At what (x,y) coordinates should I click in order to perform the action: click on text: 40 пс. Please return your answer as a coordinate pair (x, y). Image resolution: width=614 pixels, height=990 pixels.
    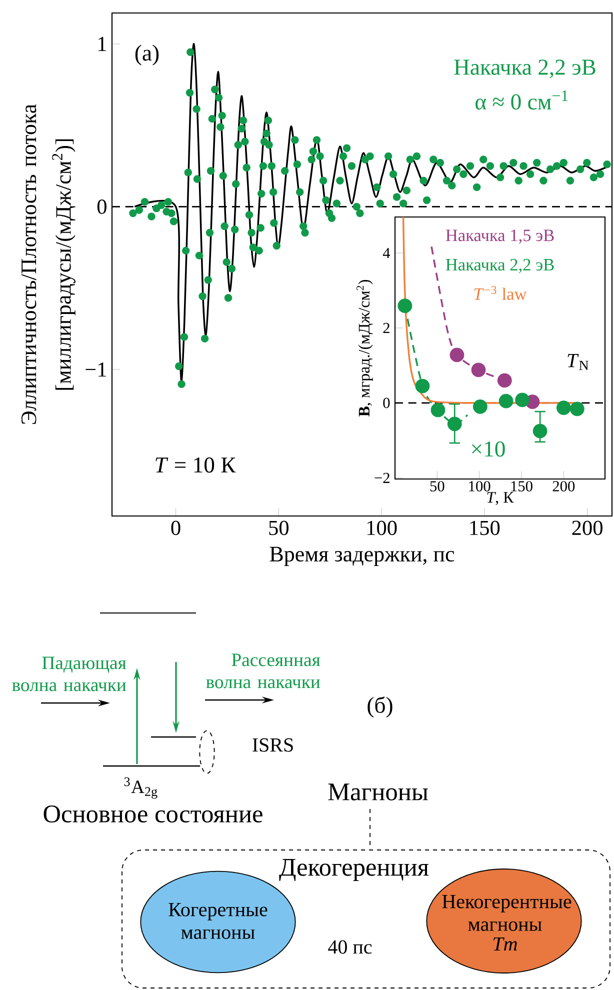
    Looking at the image, I should click on (350, 947).